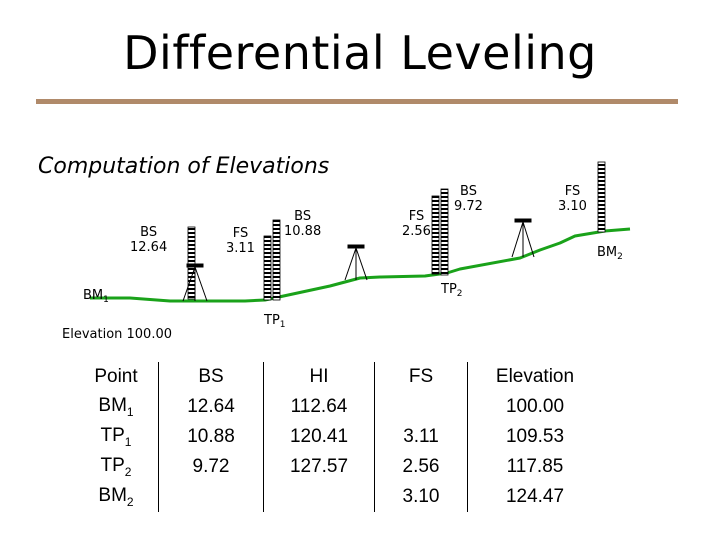  What do you see at coordinates (303, 224) in the screenshot?
I see `reading-bs-2: BS 10.88` at bounding box center [303, 224].